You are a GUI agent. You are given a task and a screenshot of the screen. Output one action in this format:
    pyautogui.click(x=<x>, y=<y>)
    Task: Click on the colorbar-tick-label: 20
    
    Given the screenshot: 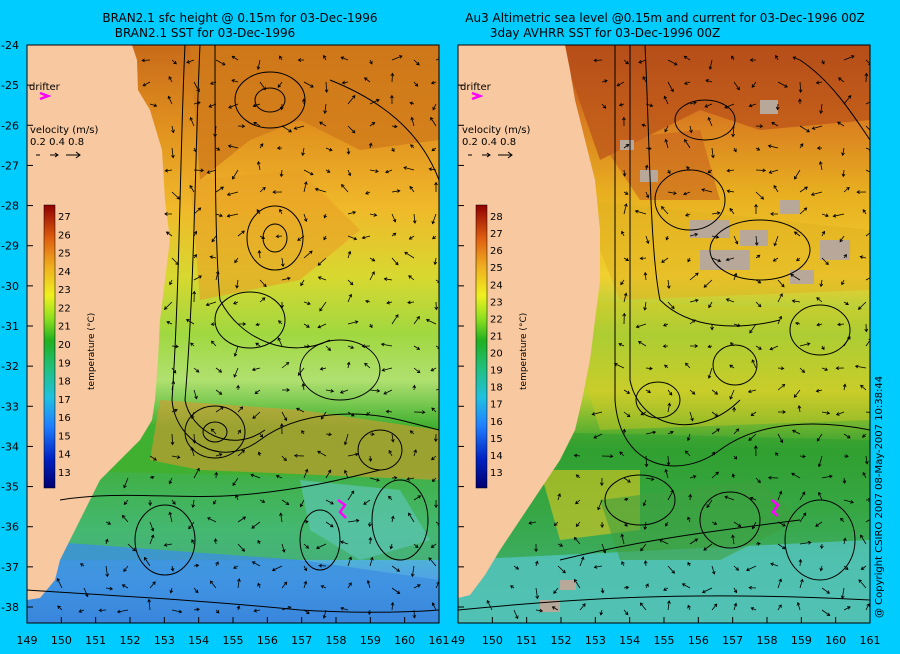 What is the action you would take?
    pyautogui.click(x=496, y=354)
    